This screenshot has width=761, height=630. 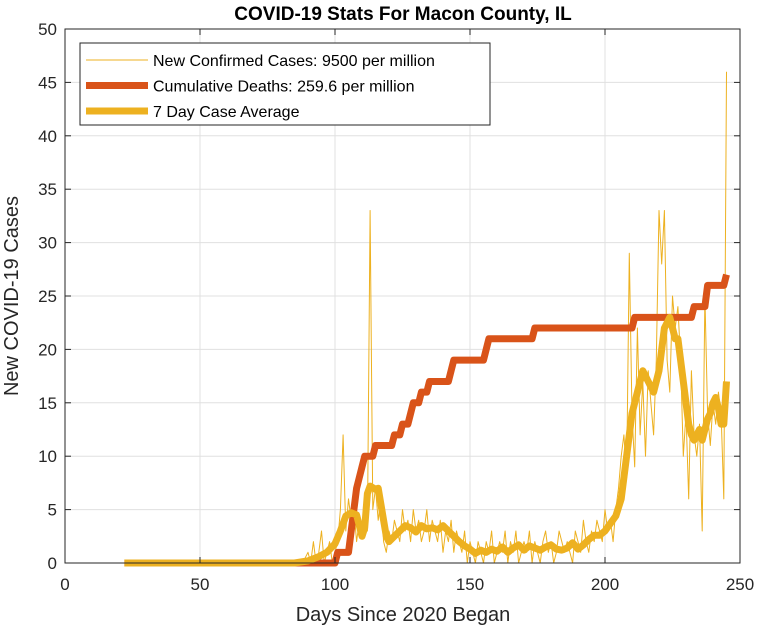 I want to click on x-tick-label: 50, so click(x=200, y=584).